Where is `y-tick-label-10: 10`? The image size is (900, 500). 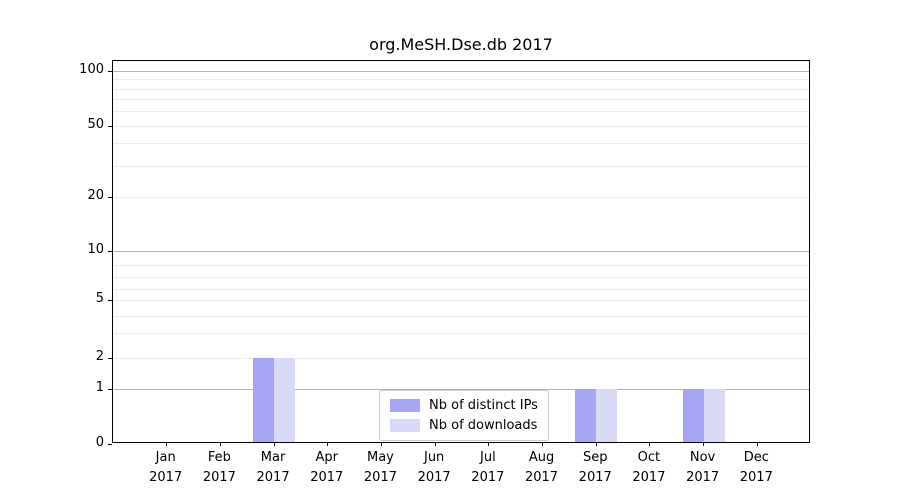
y-tick-label-10: 10 is located at coordinates (95, 249).